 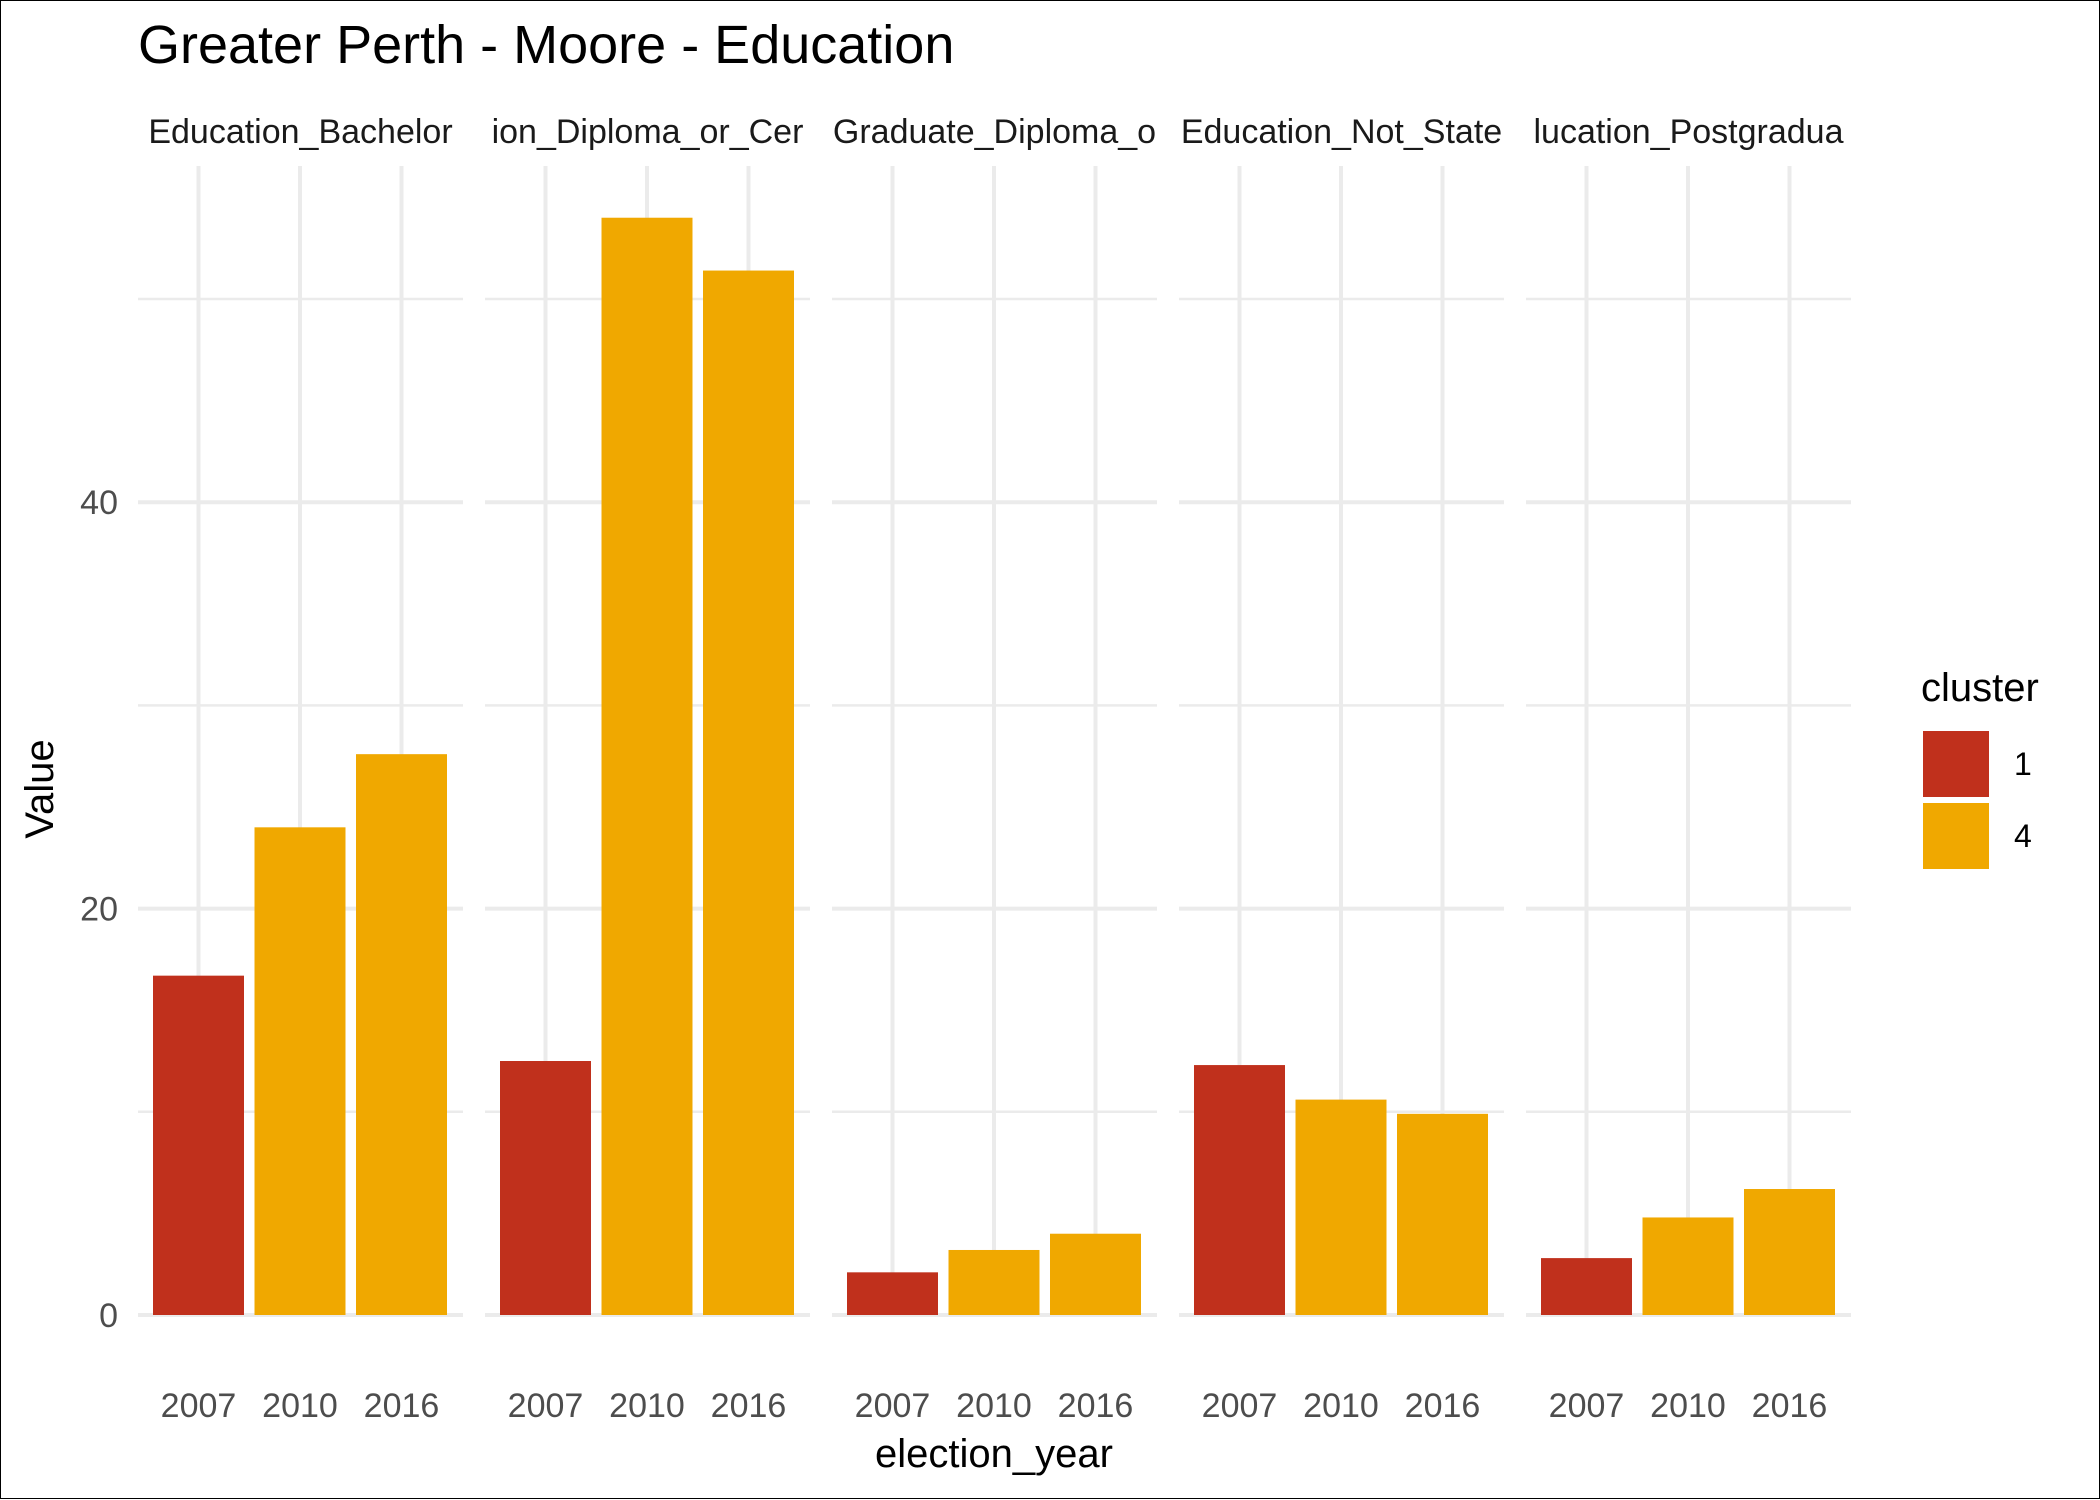 I want to click on y-tick-label: 0, so click(x=108, y=1316).